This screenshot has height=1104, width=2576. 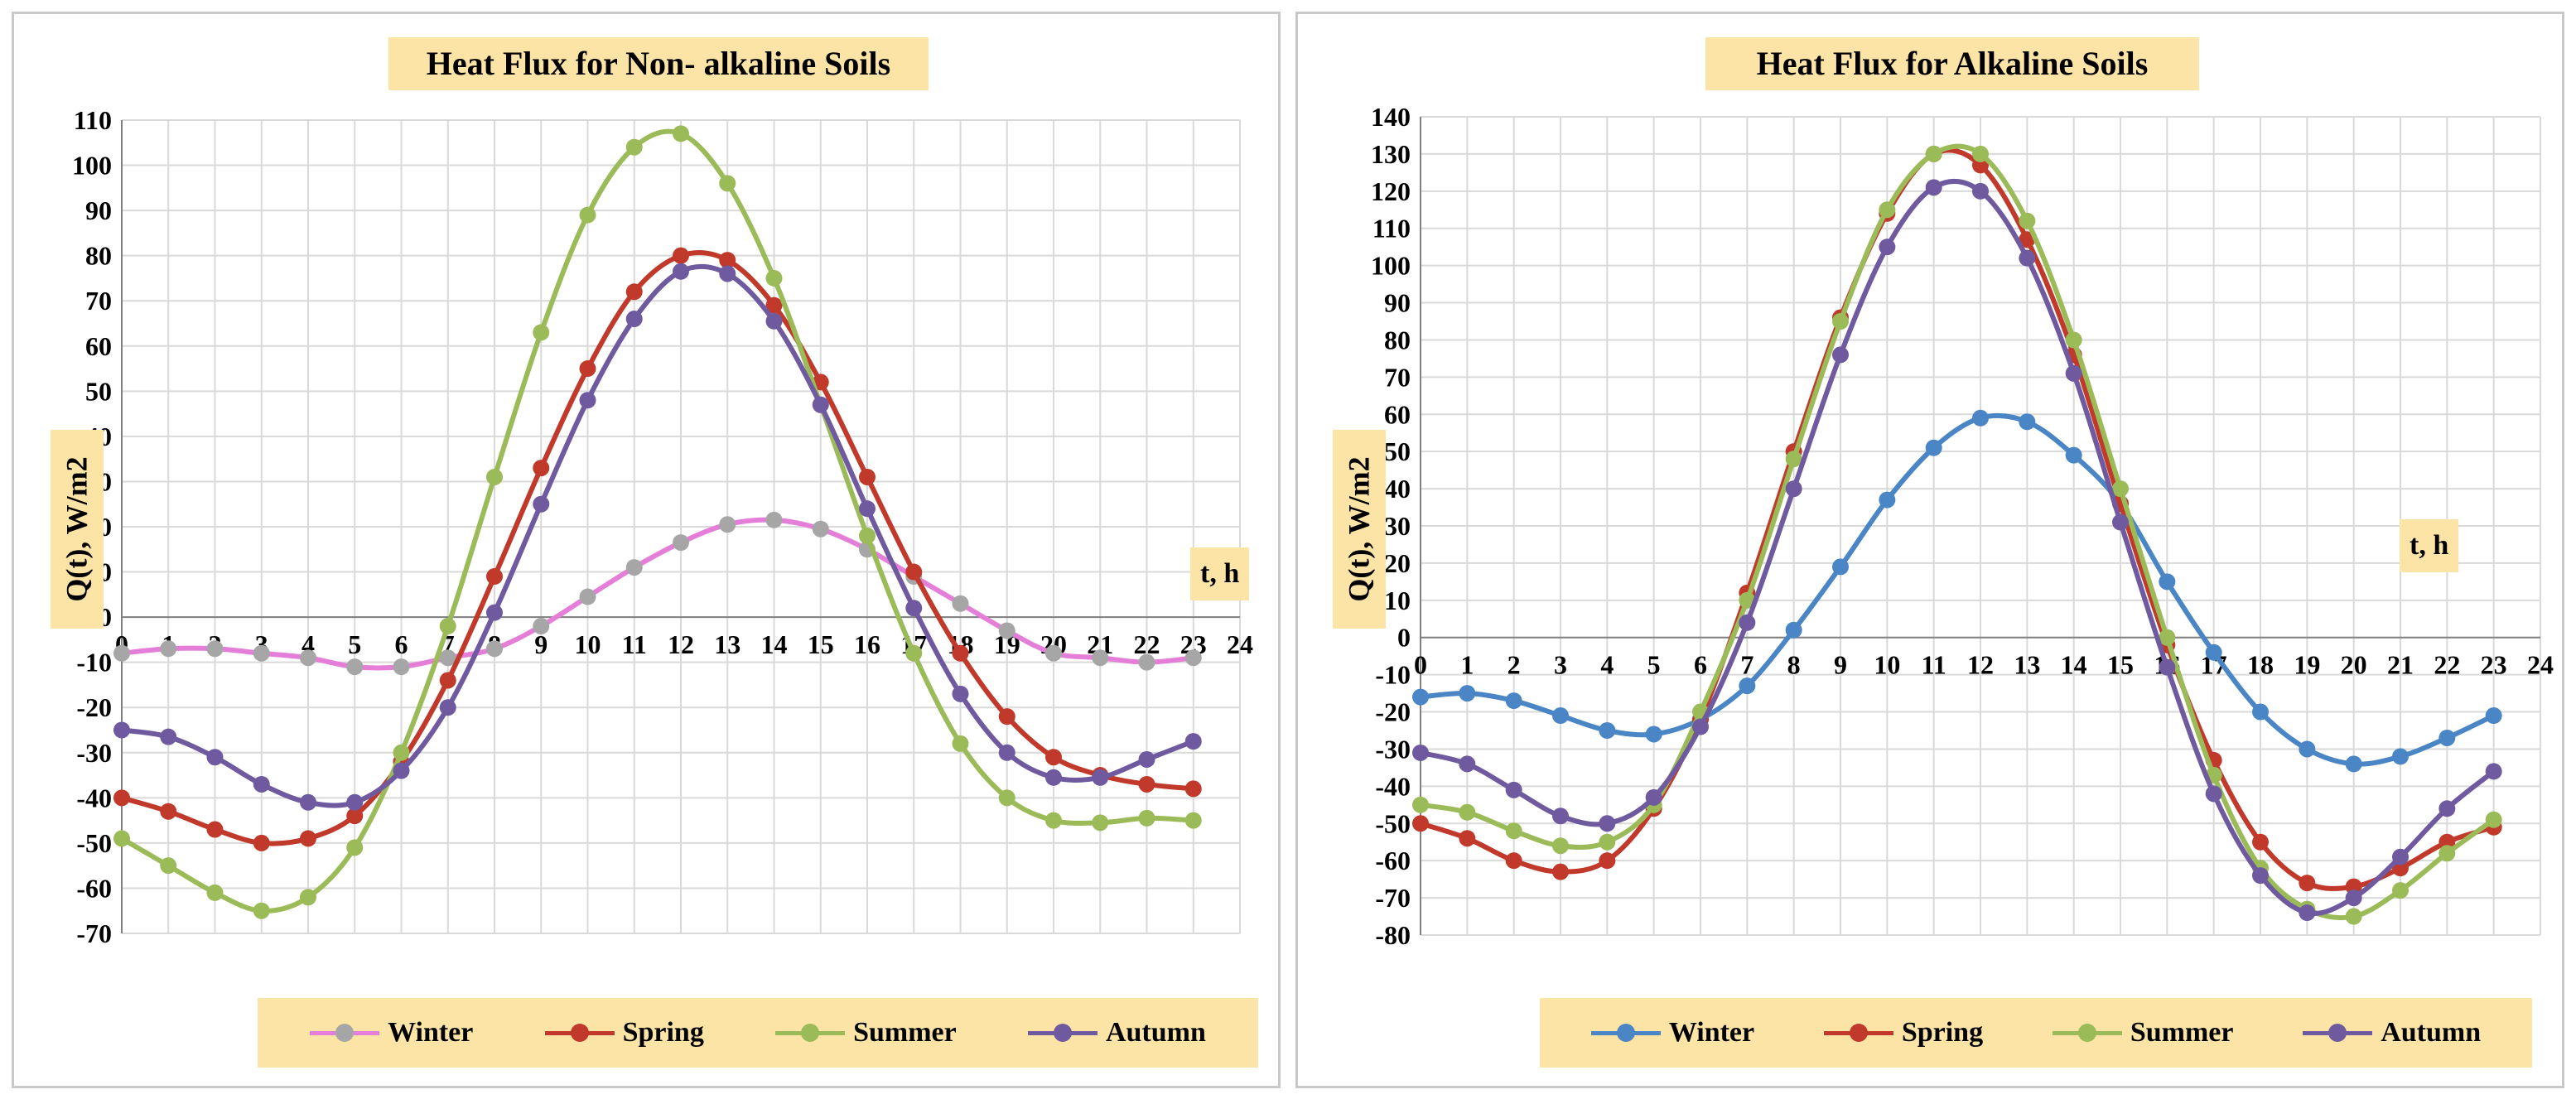 What do you see at coordinates (2431, 1032) in the screenshot?
I see `legend-label: Autumn` at bounding box center [2431, 1032].